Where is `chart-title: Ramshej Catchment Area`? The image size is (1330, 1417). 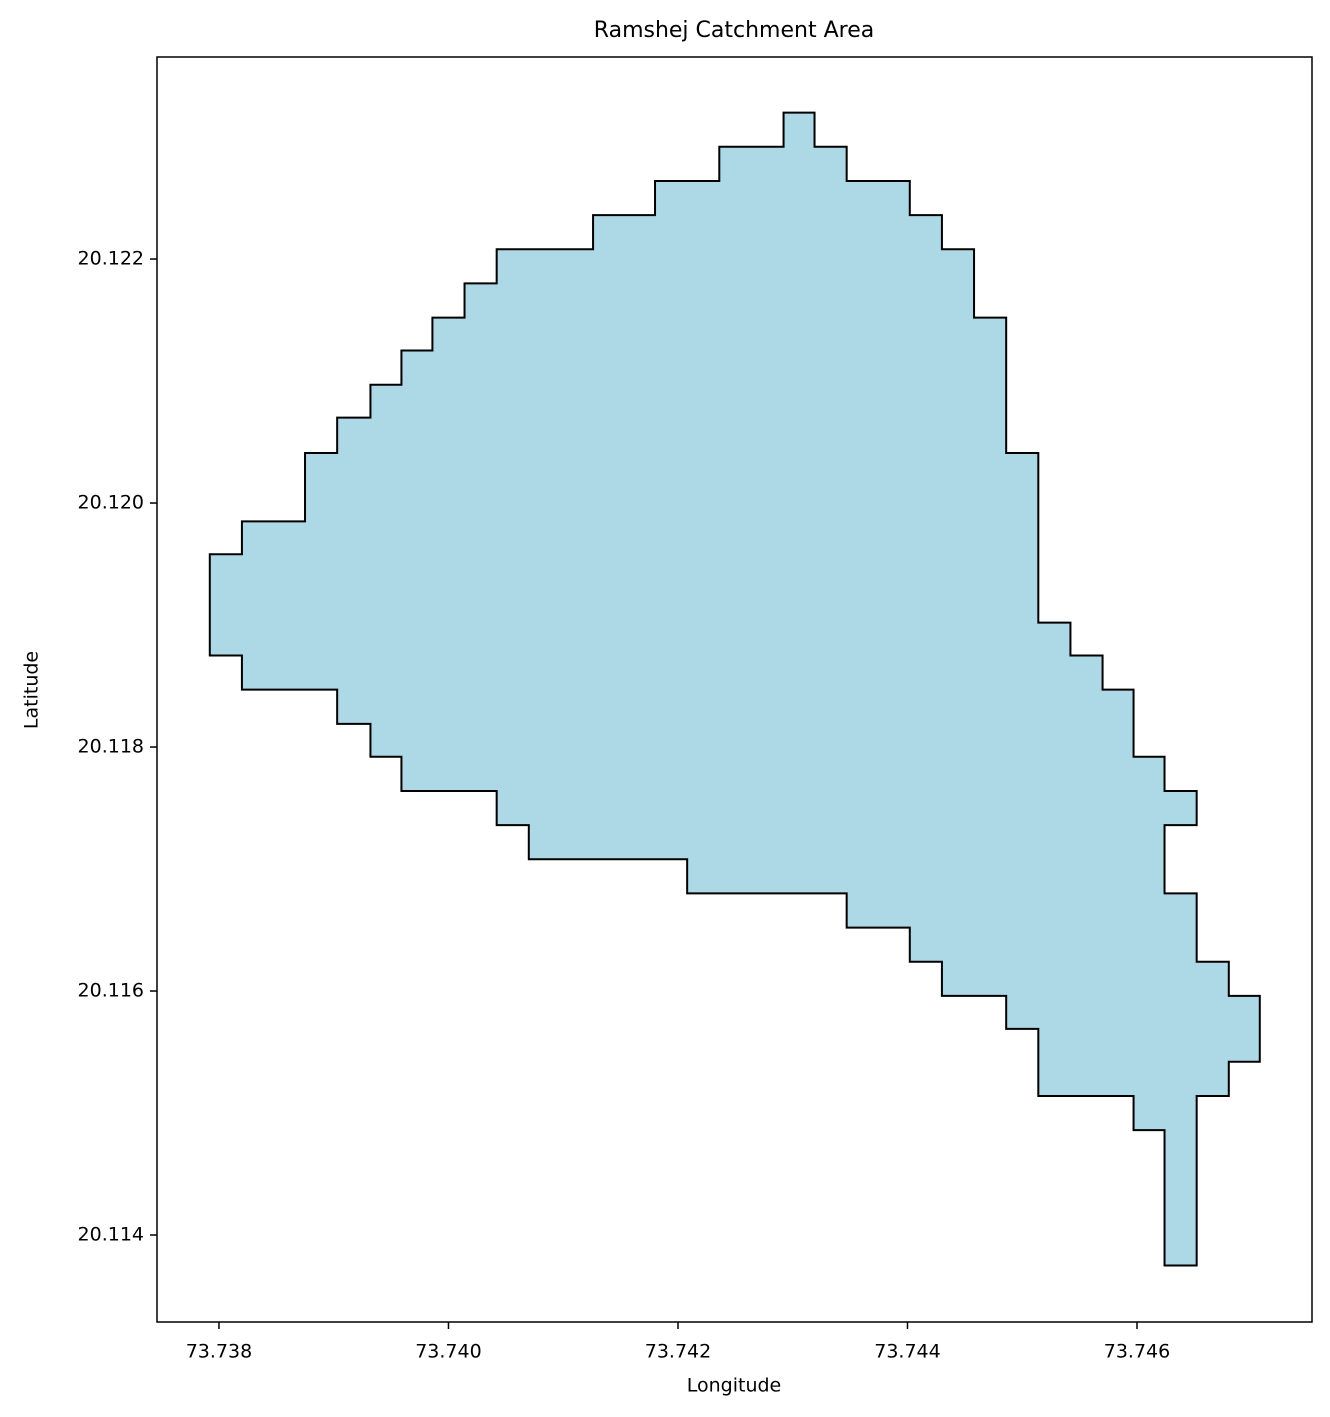
chart-title: Ramshej Catchment Area is located at coordinates (734, 30).